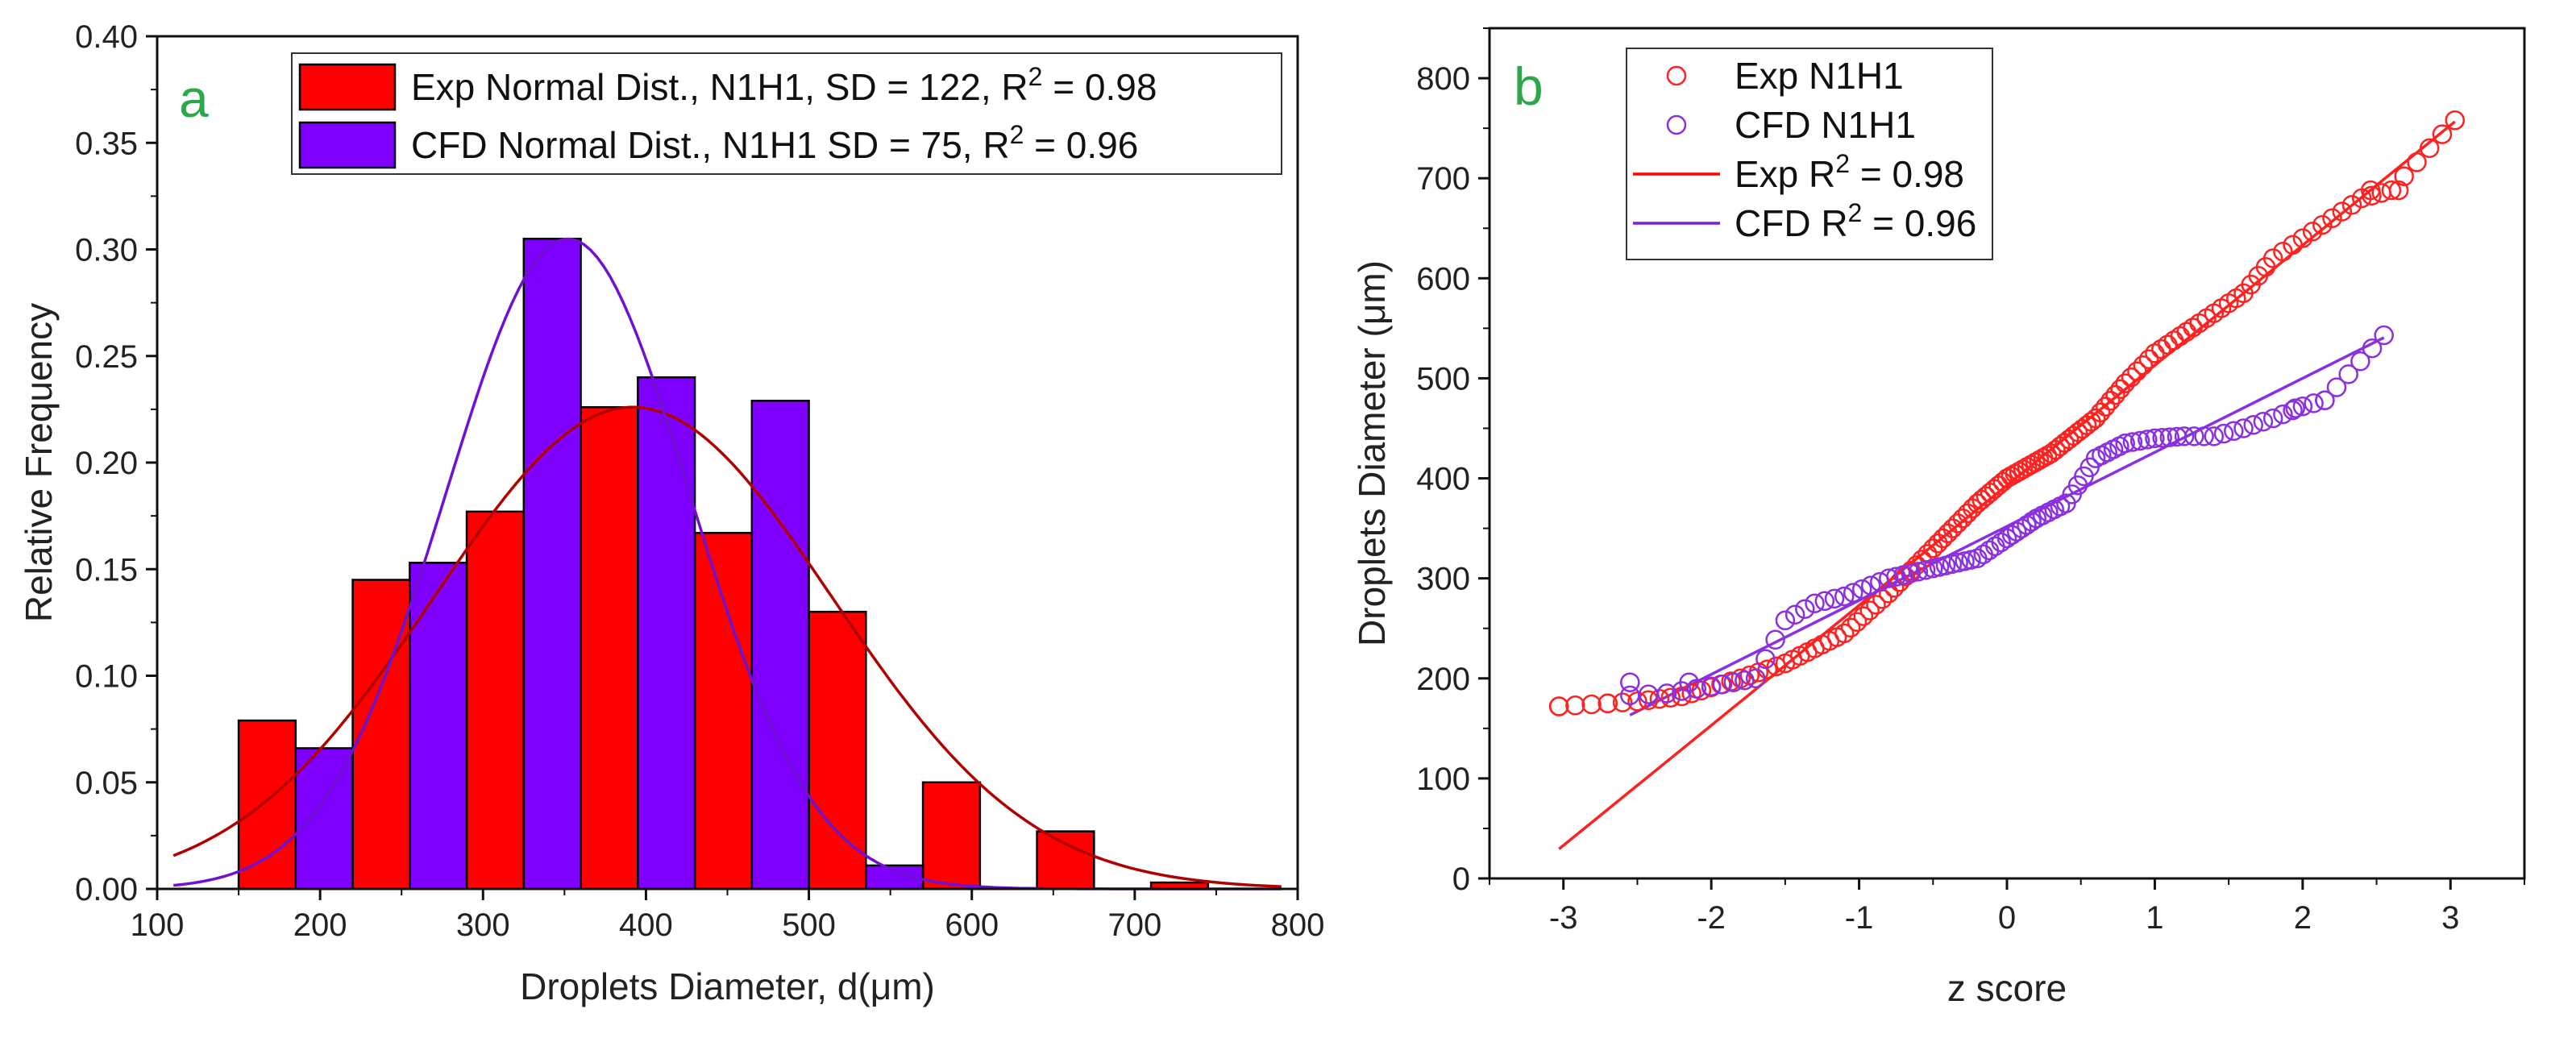 This screenshot has width=2576, height=1038. I want to click on y-tick-label-b: 800, so click(1443, 79).